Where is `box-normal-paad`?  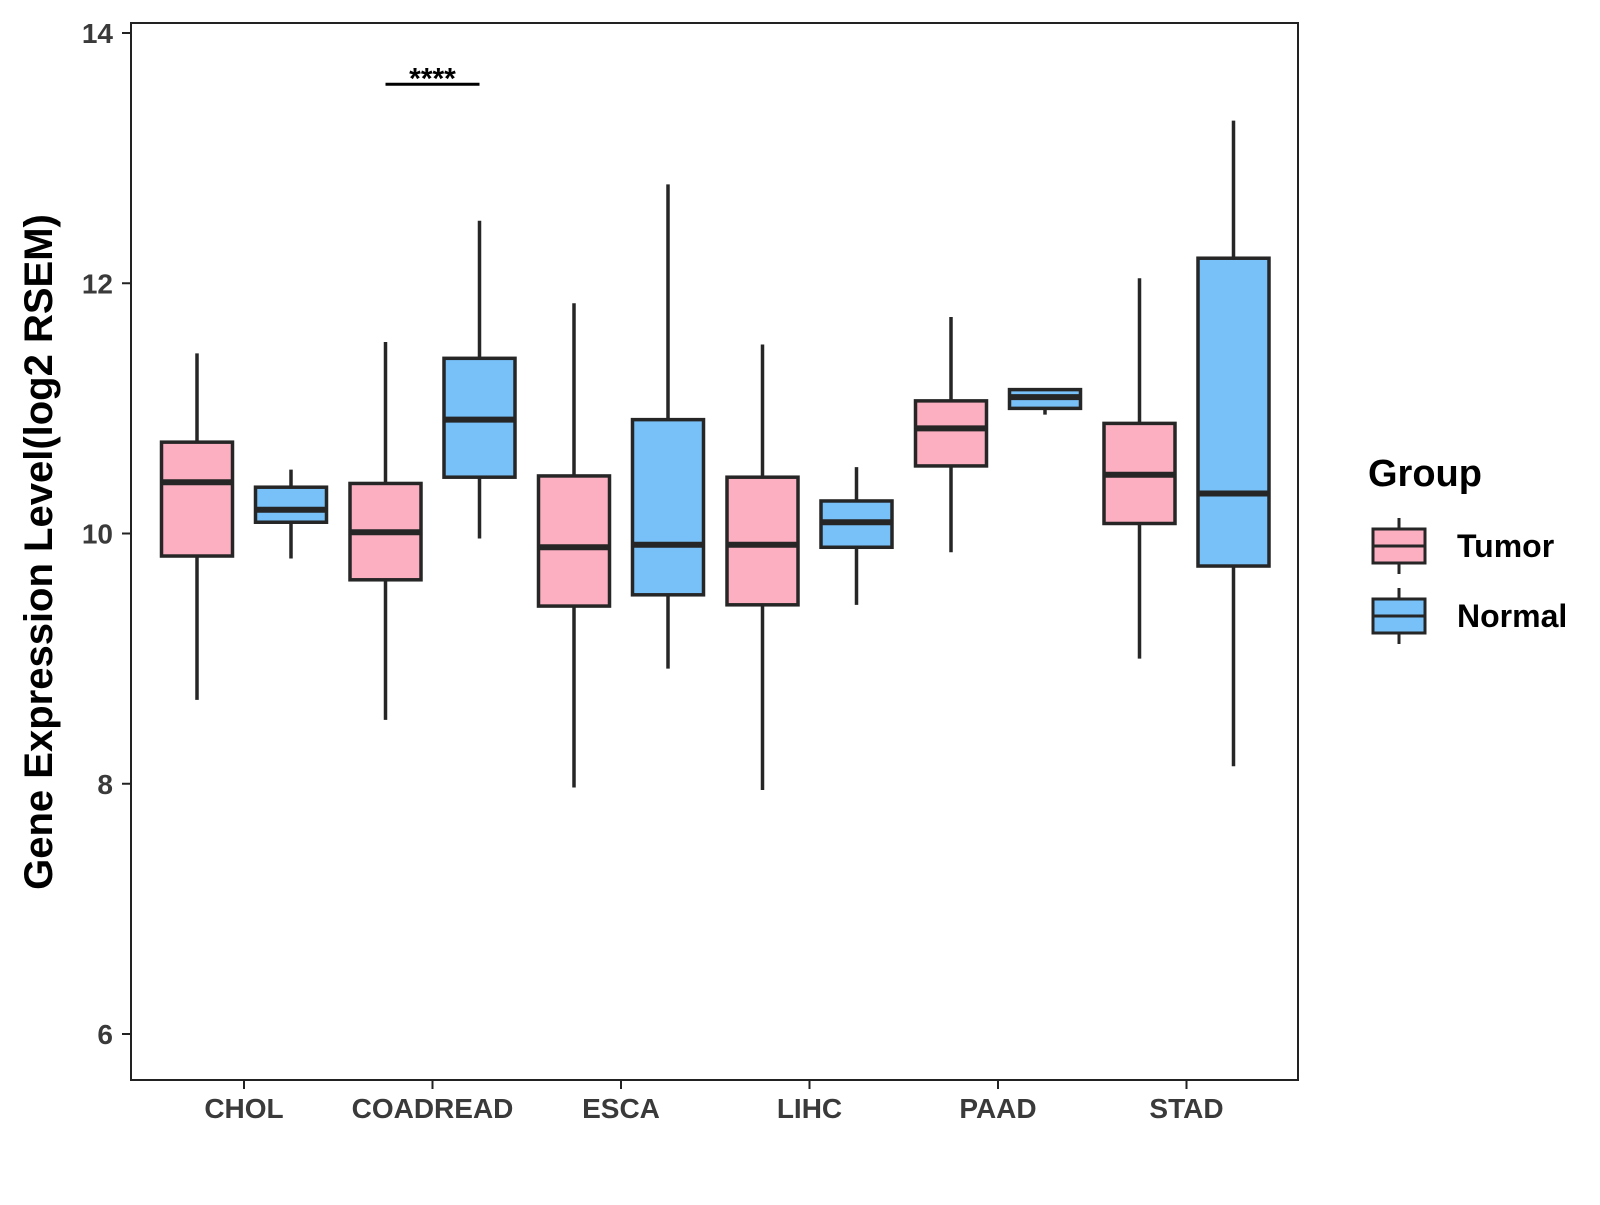
box-normal-paad is located at coordinates (1045, 401).